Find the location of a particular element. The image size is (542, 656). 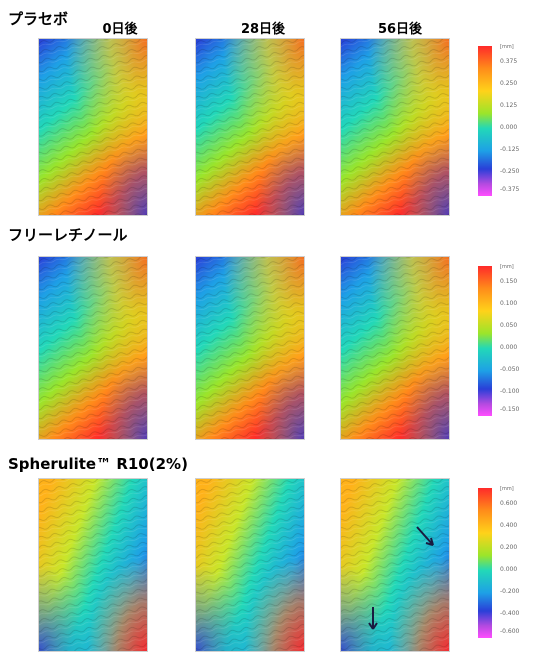

scale-label: -0.125 is located at coordinates (510, 149).